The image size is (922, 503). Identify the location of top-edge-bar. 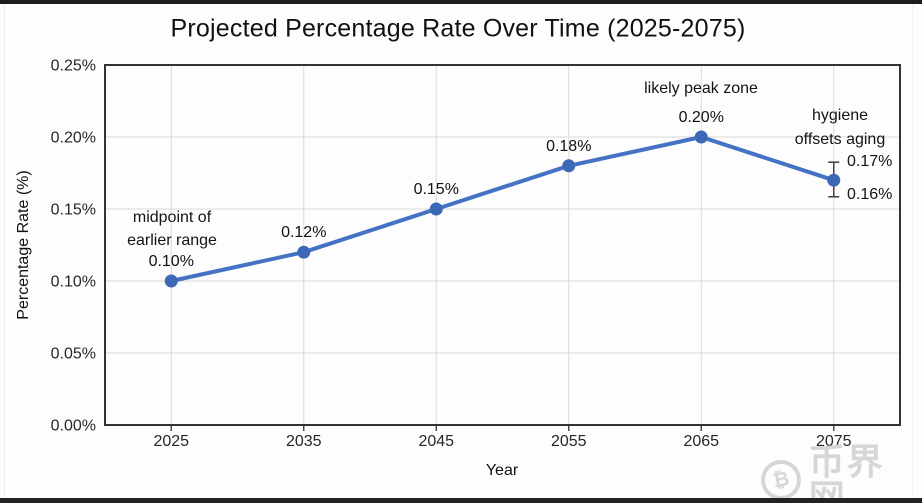
(461, 2).